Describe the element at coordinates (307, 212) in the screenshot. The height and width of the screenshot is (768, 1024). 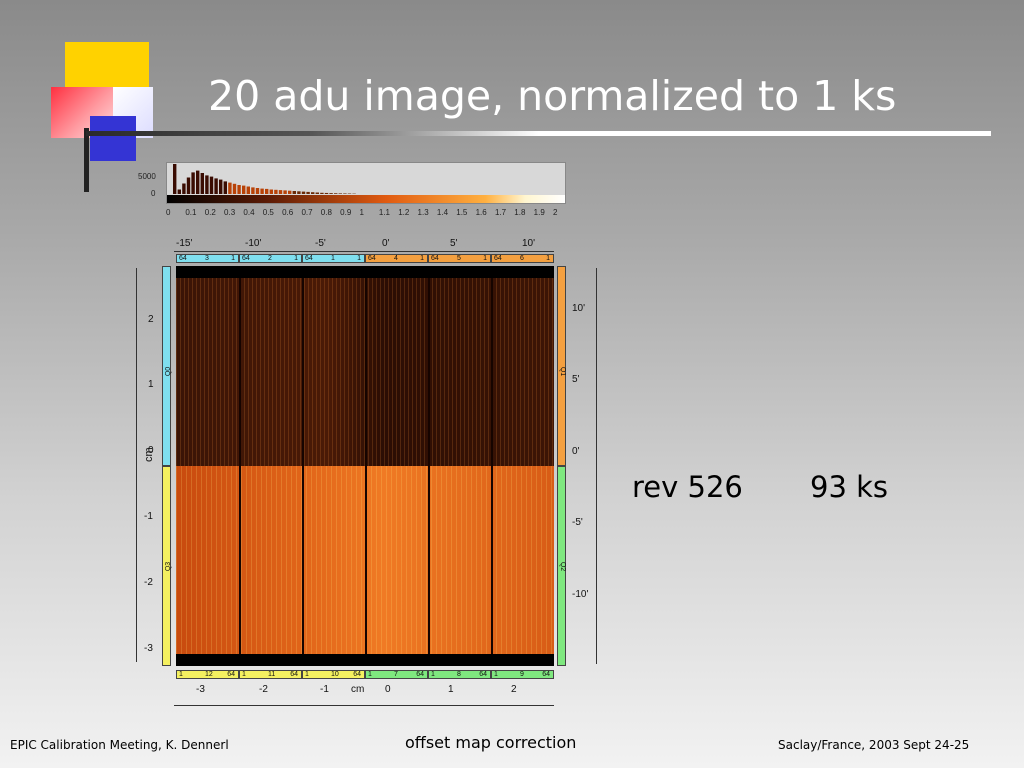
I see `histogram-x-tick: 0.7` at that location.